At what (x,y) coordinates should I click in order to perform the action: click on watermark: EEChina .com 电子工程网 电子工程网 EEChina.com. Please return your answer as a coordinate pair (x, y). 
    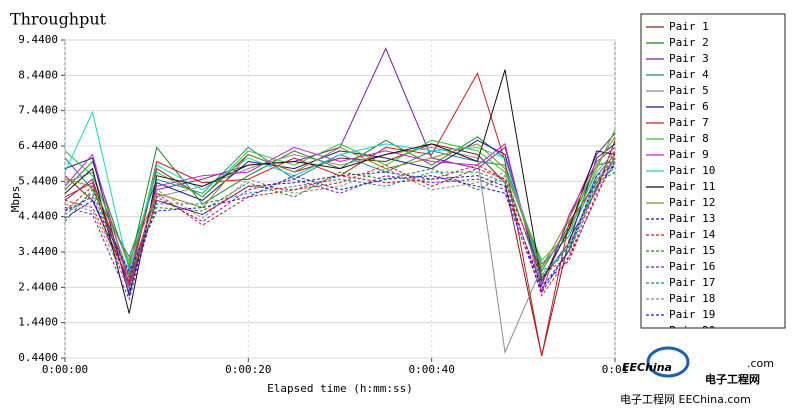
    Looking at the image, I should click on (697, 376).